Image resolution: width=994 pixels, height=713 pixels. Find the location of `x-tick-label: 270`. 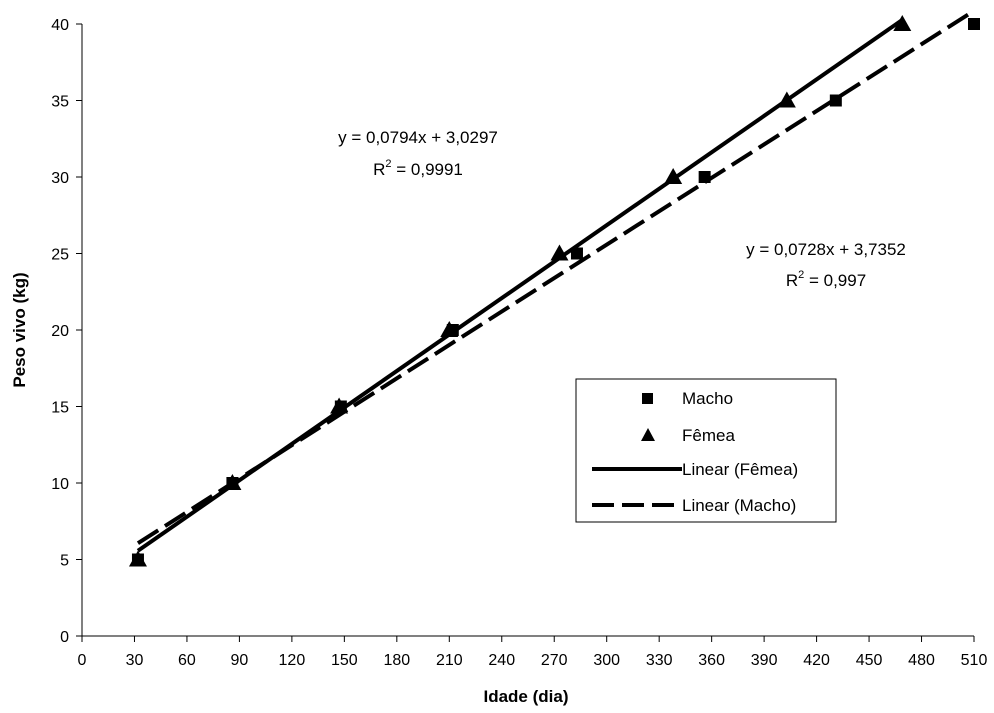

x-tick-label: 270 is located at coordinates (554, 660).